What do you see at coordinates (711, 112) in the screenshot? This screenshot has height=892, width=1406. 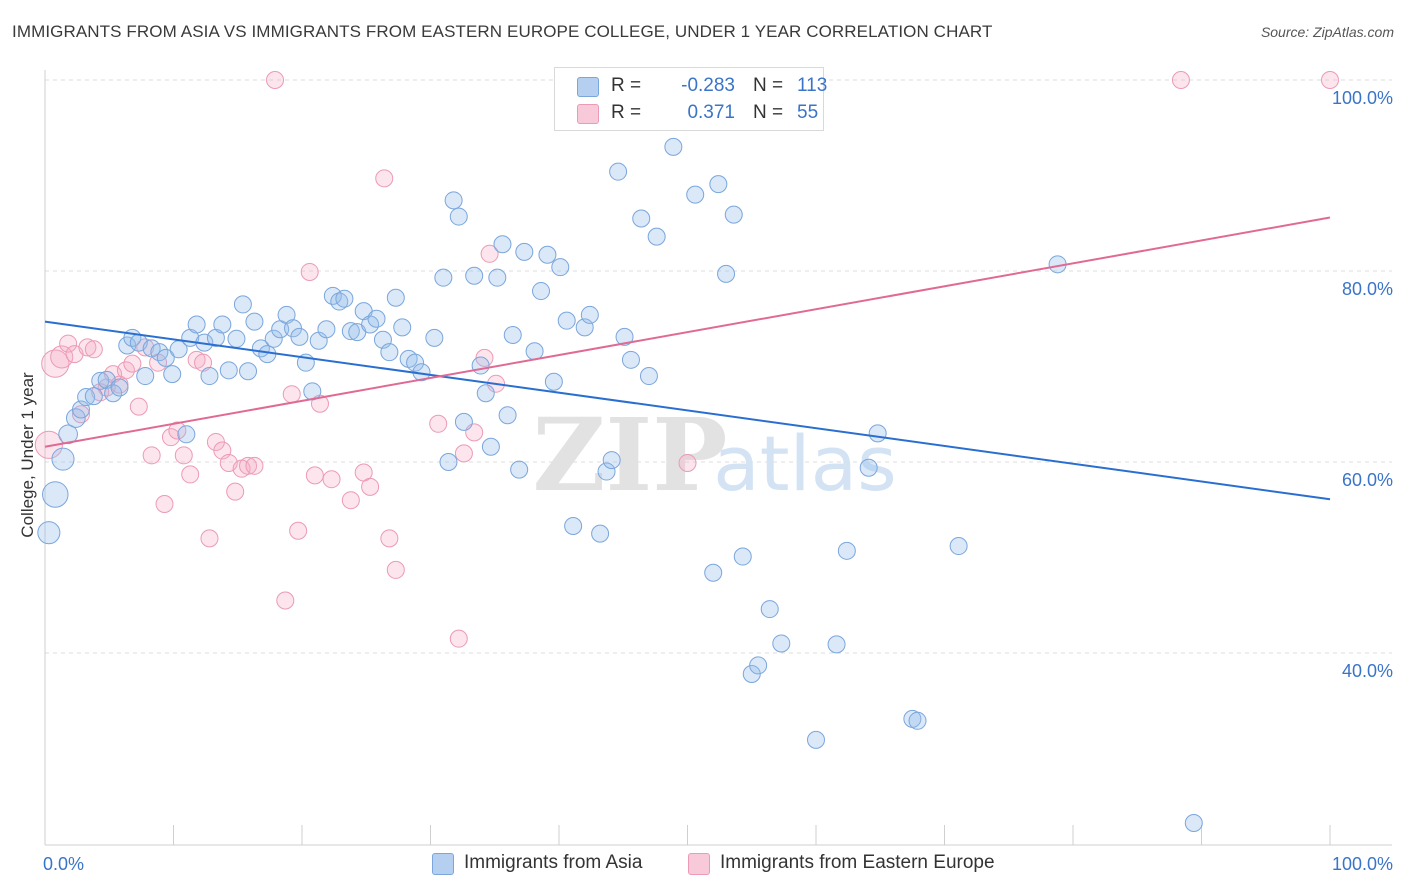 I see `legend-r-value-europe: 0.371` at bounding box center [711, 112].